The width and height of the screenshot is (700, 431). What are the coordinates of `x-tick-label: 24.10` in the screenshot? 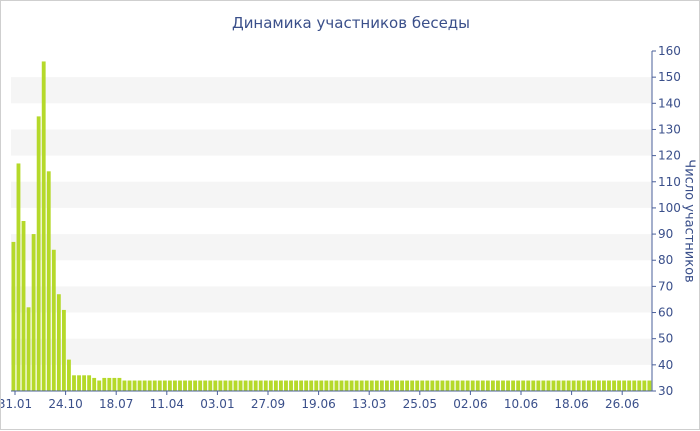 It's located at (65, 404).